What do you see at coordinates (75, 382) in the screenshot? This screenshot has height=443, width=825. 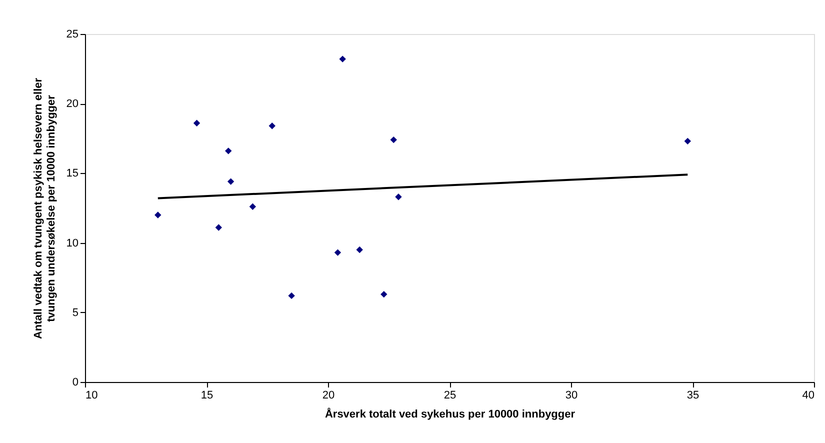 I see `y-tick-label: 0` at bounding box center [75, 382].